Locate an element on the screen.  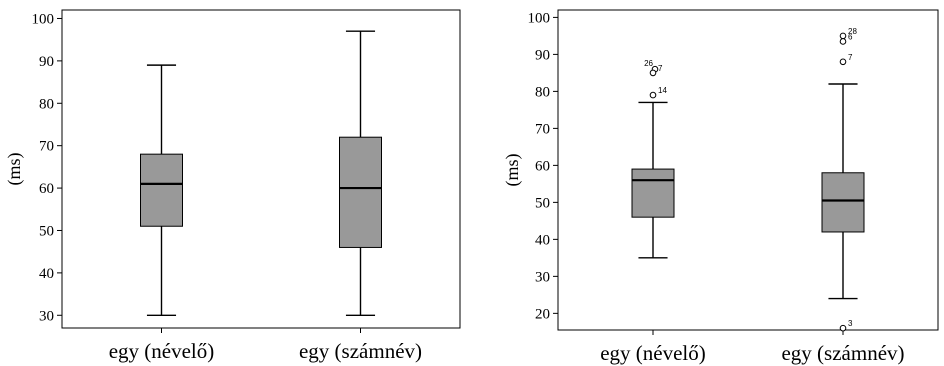
y-tick-label: 20 is located at coordinates (542, 314).